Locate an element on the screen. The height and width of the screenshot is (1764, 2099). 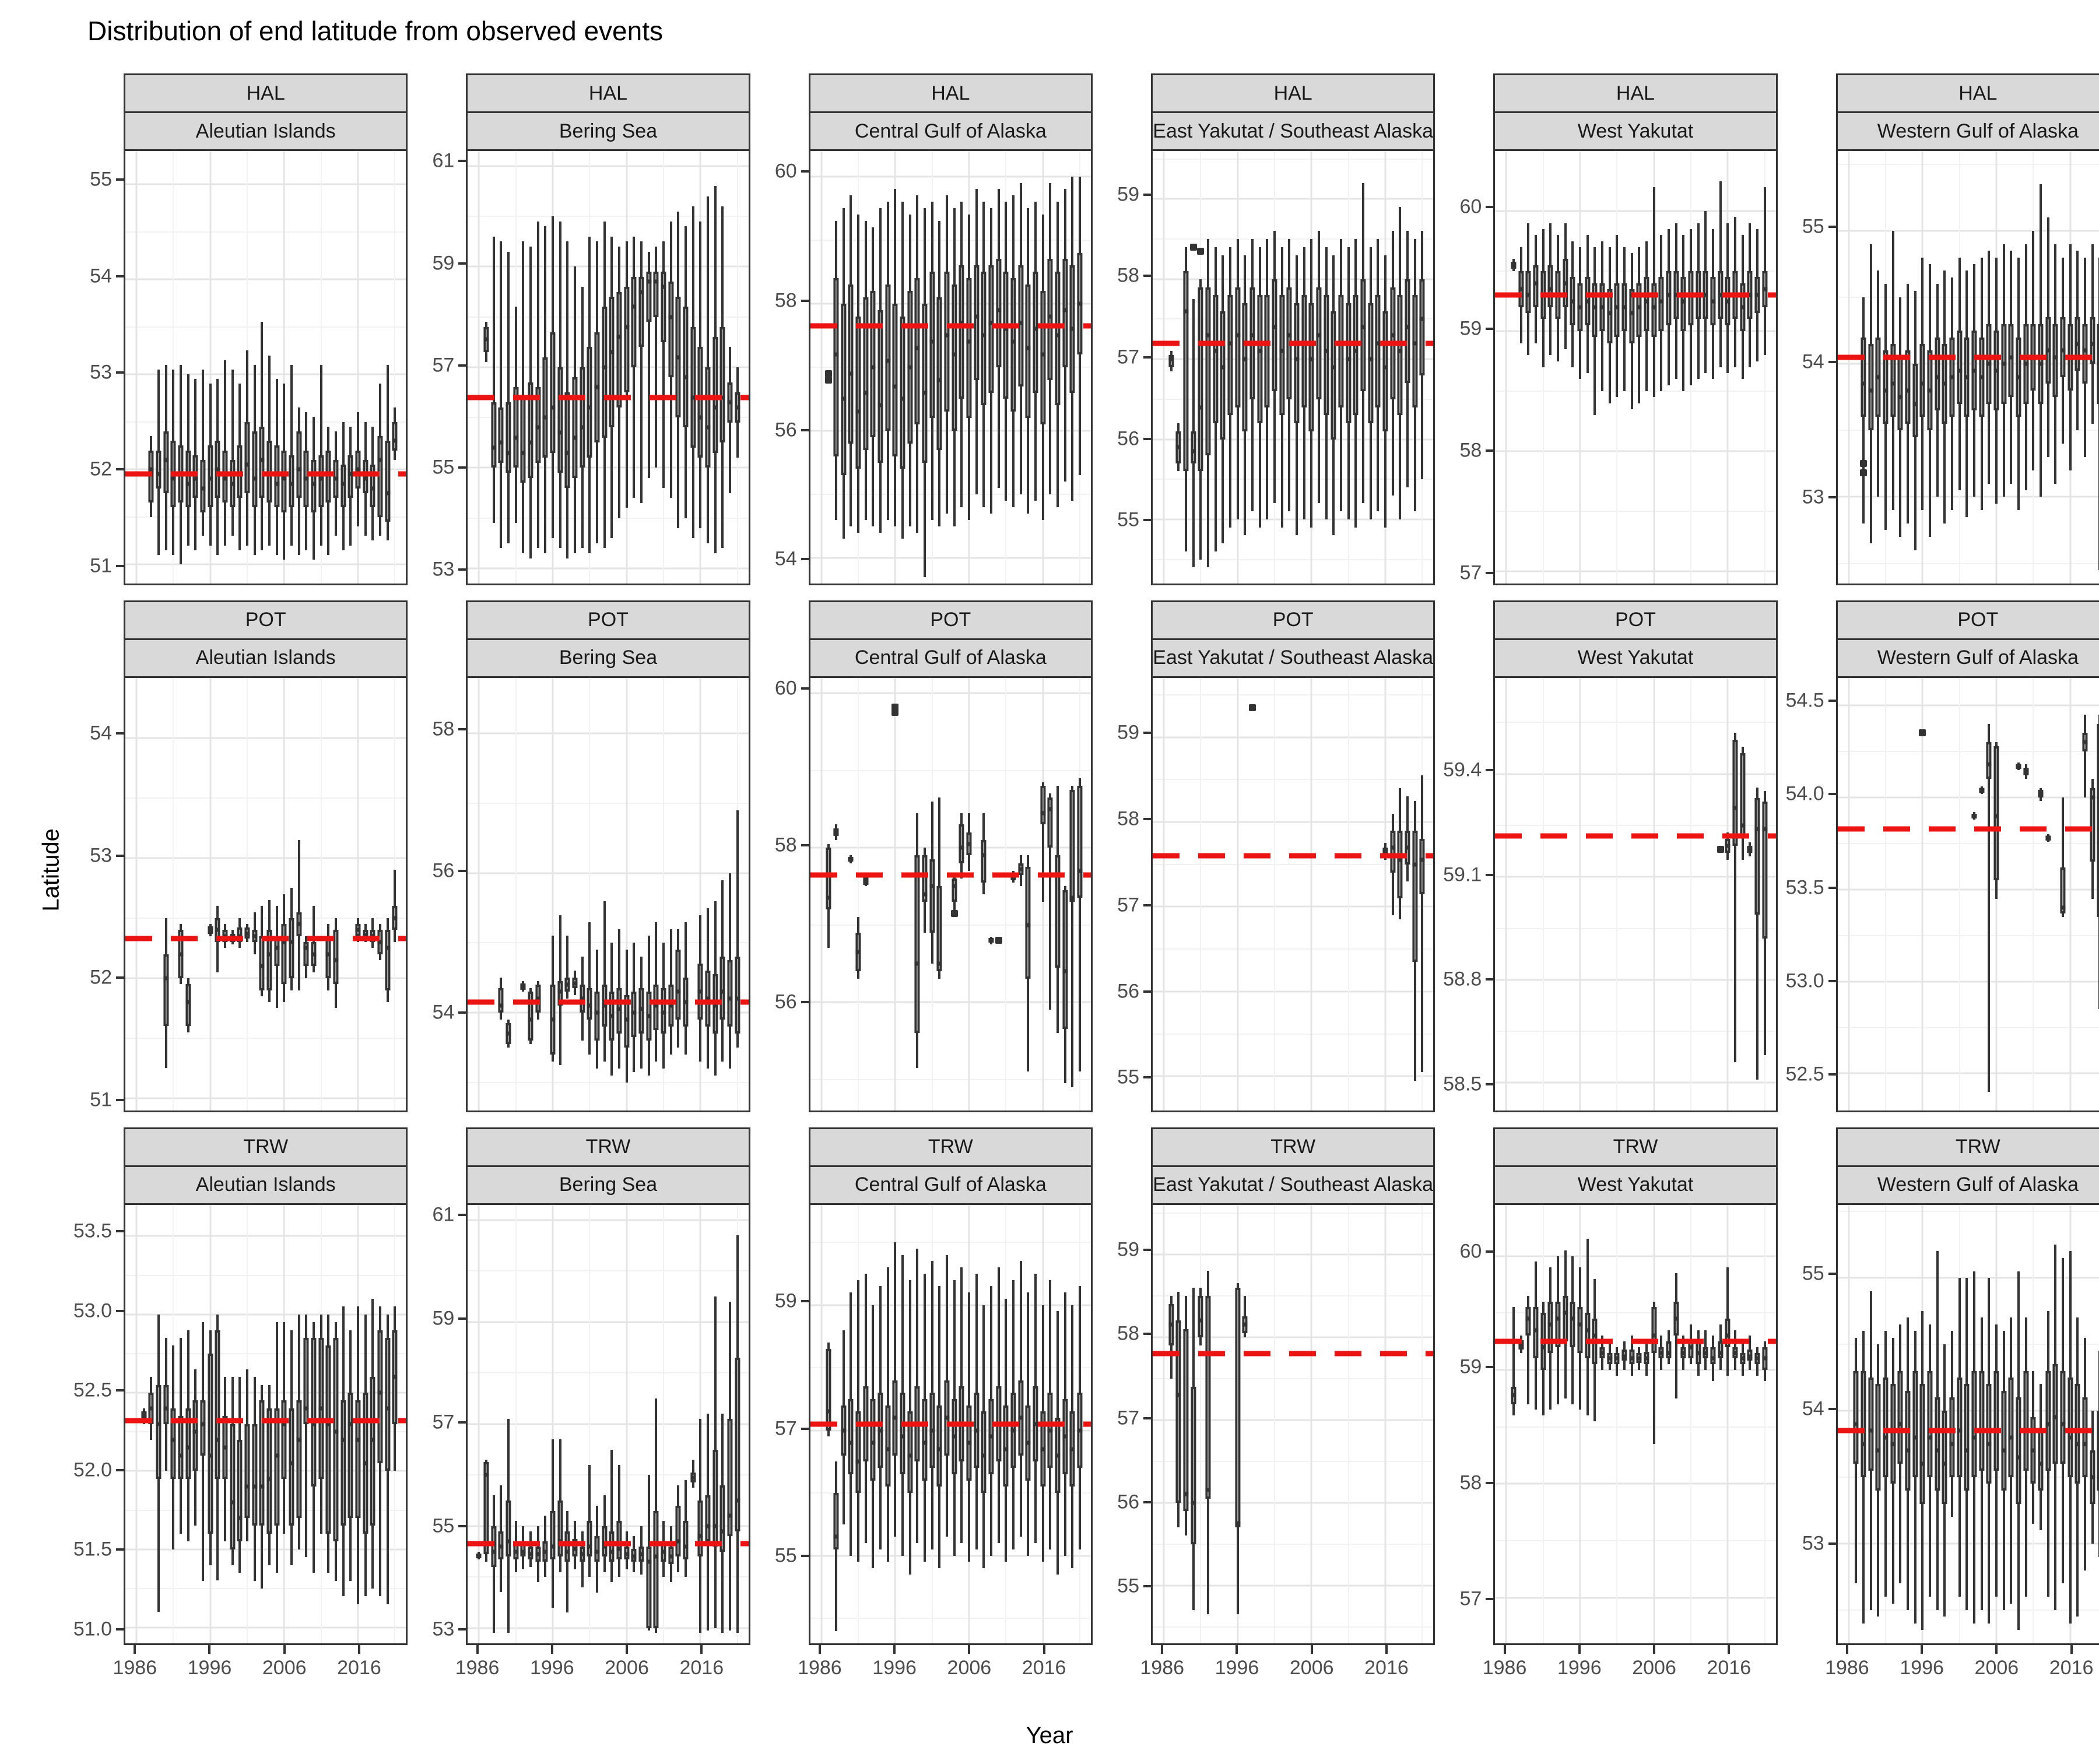
facet-strip-gear-label: HAL is located at coordinates (608, 93).